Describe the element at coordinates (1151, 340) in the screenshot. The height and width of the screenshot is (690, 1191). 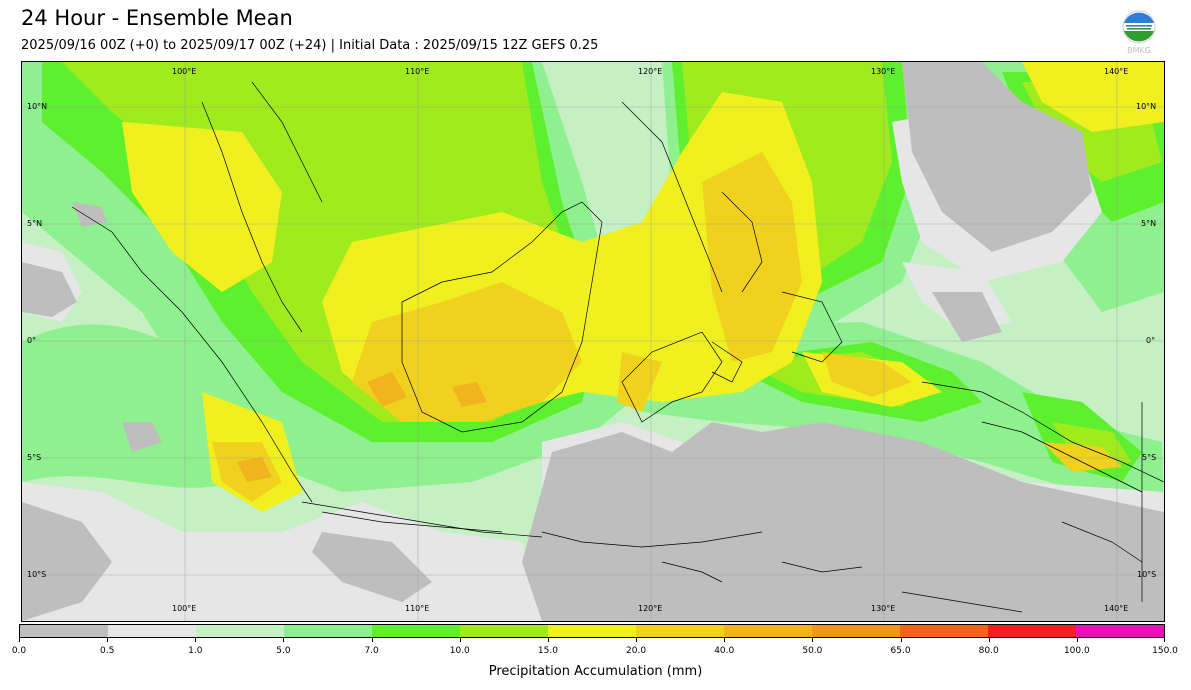
I see `lat-label-0-right: 0°` at that location.